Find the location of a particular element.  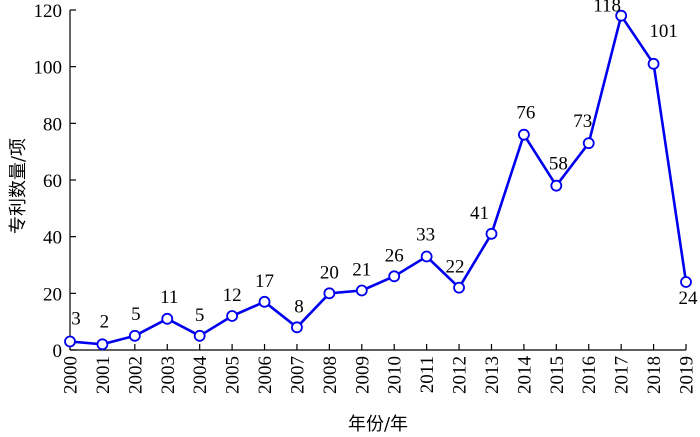

x-tick-label: 2019 is located at coordinates (687, 375).